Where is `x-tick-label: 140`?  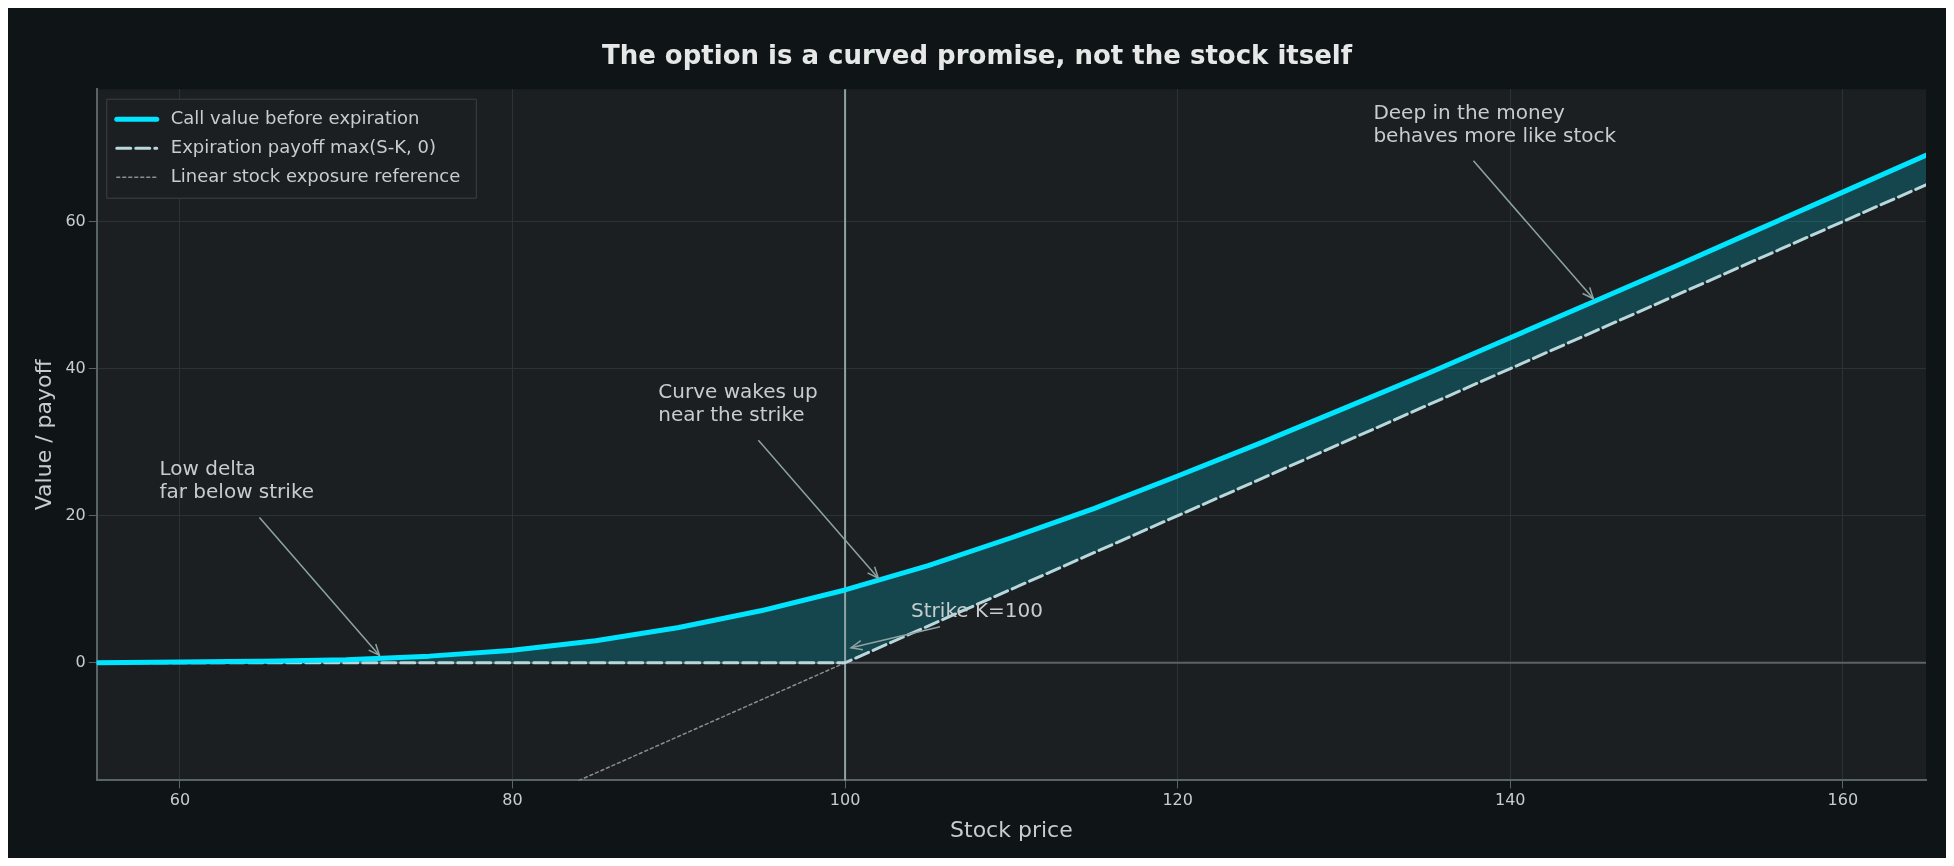 x-tick-label: 140 is located at coordinates (1510, 800).